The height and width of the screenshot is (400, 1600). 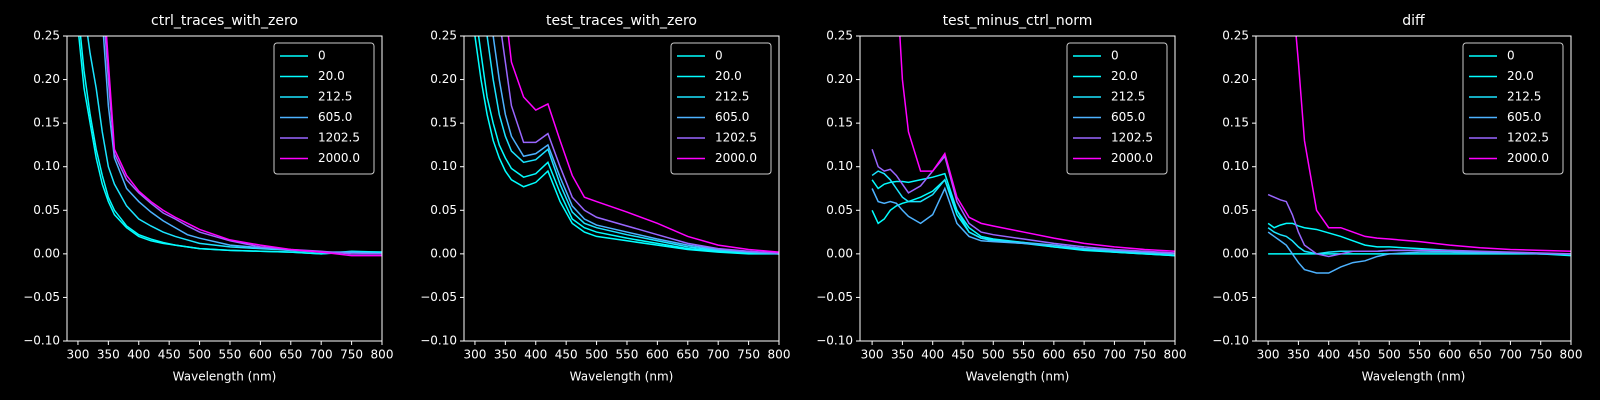 What do you see at coordinates (335, 97) in the screenshot?
I see `legend-label: 212.5` at bounding box center [335, 97].